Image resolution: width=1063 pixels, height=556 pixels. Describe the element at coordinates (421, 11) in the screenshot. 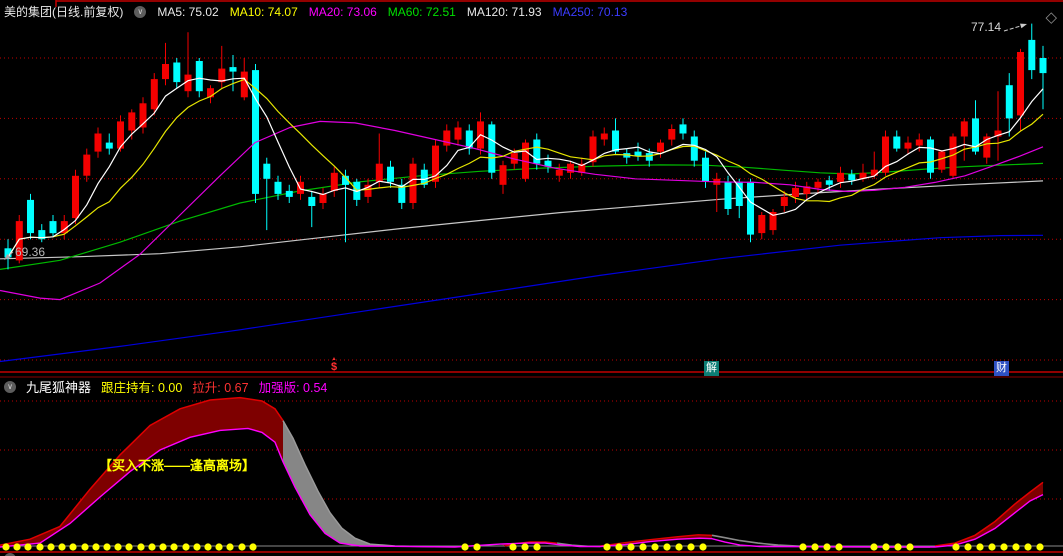

I see `ma60-value: MA60: 72.51` at that location.